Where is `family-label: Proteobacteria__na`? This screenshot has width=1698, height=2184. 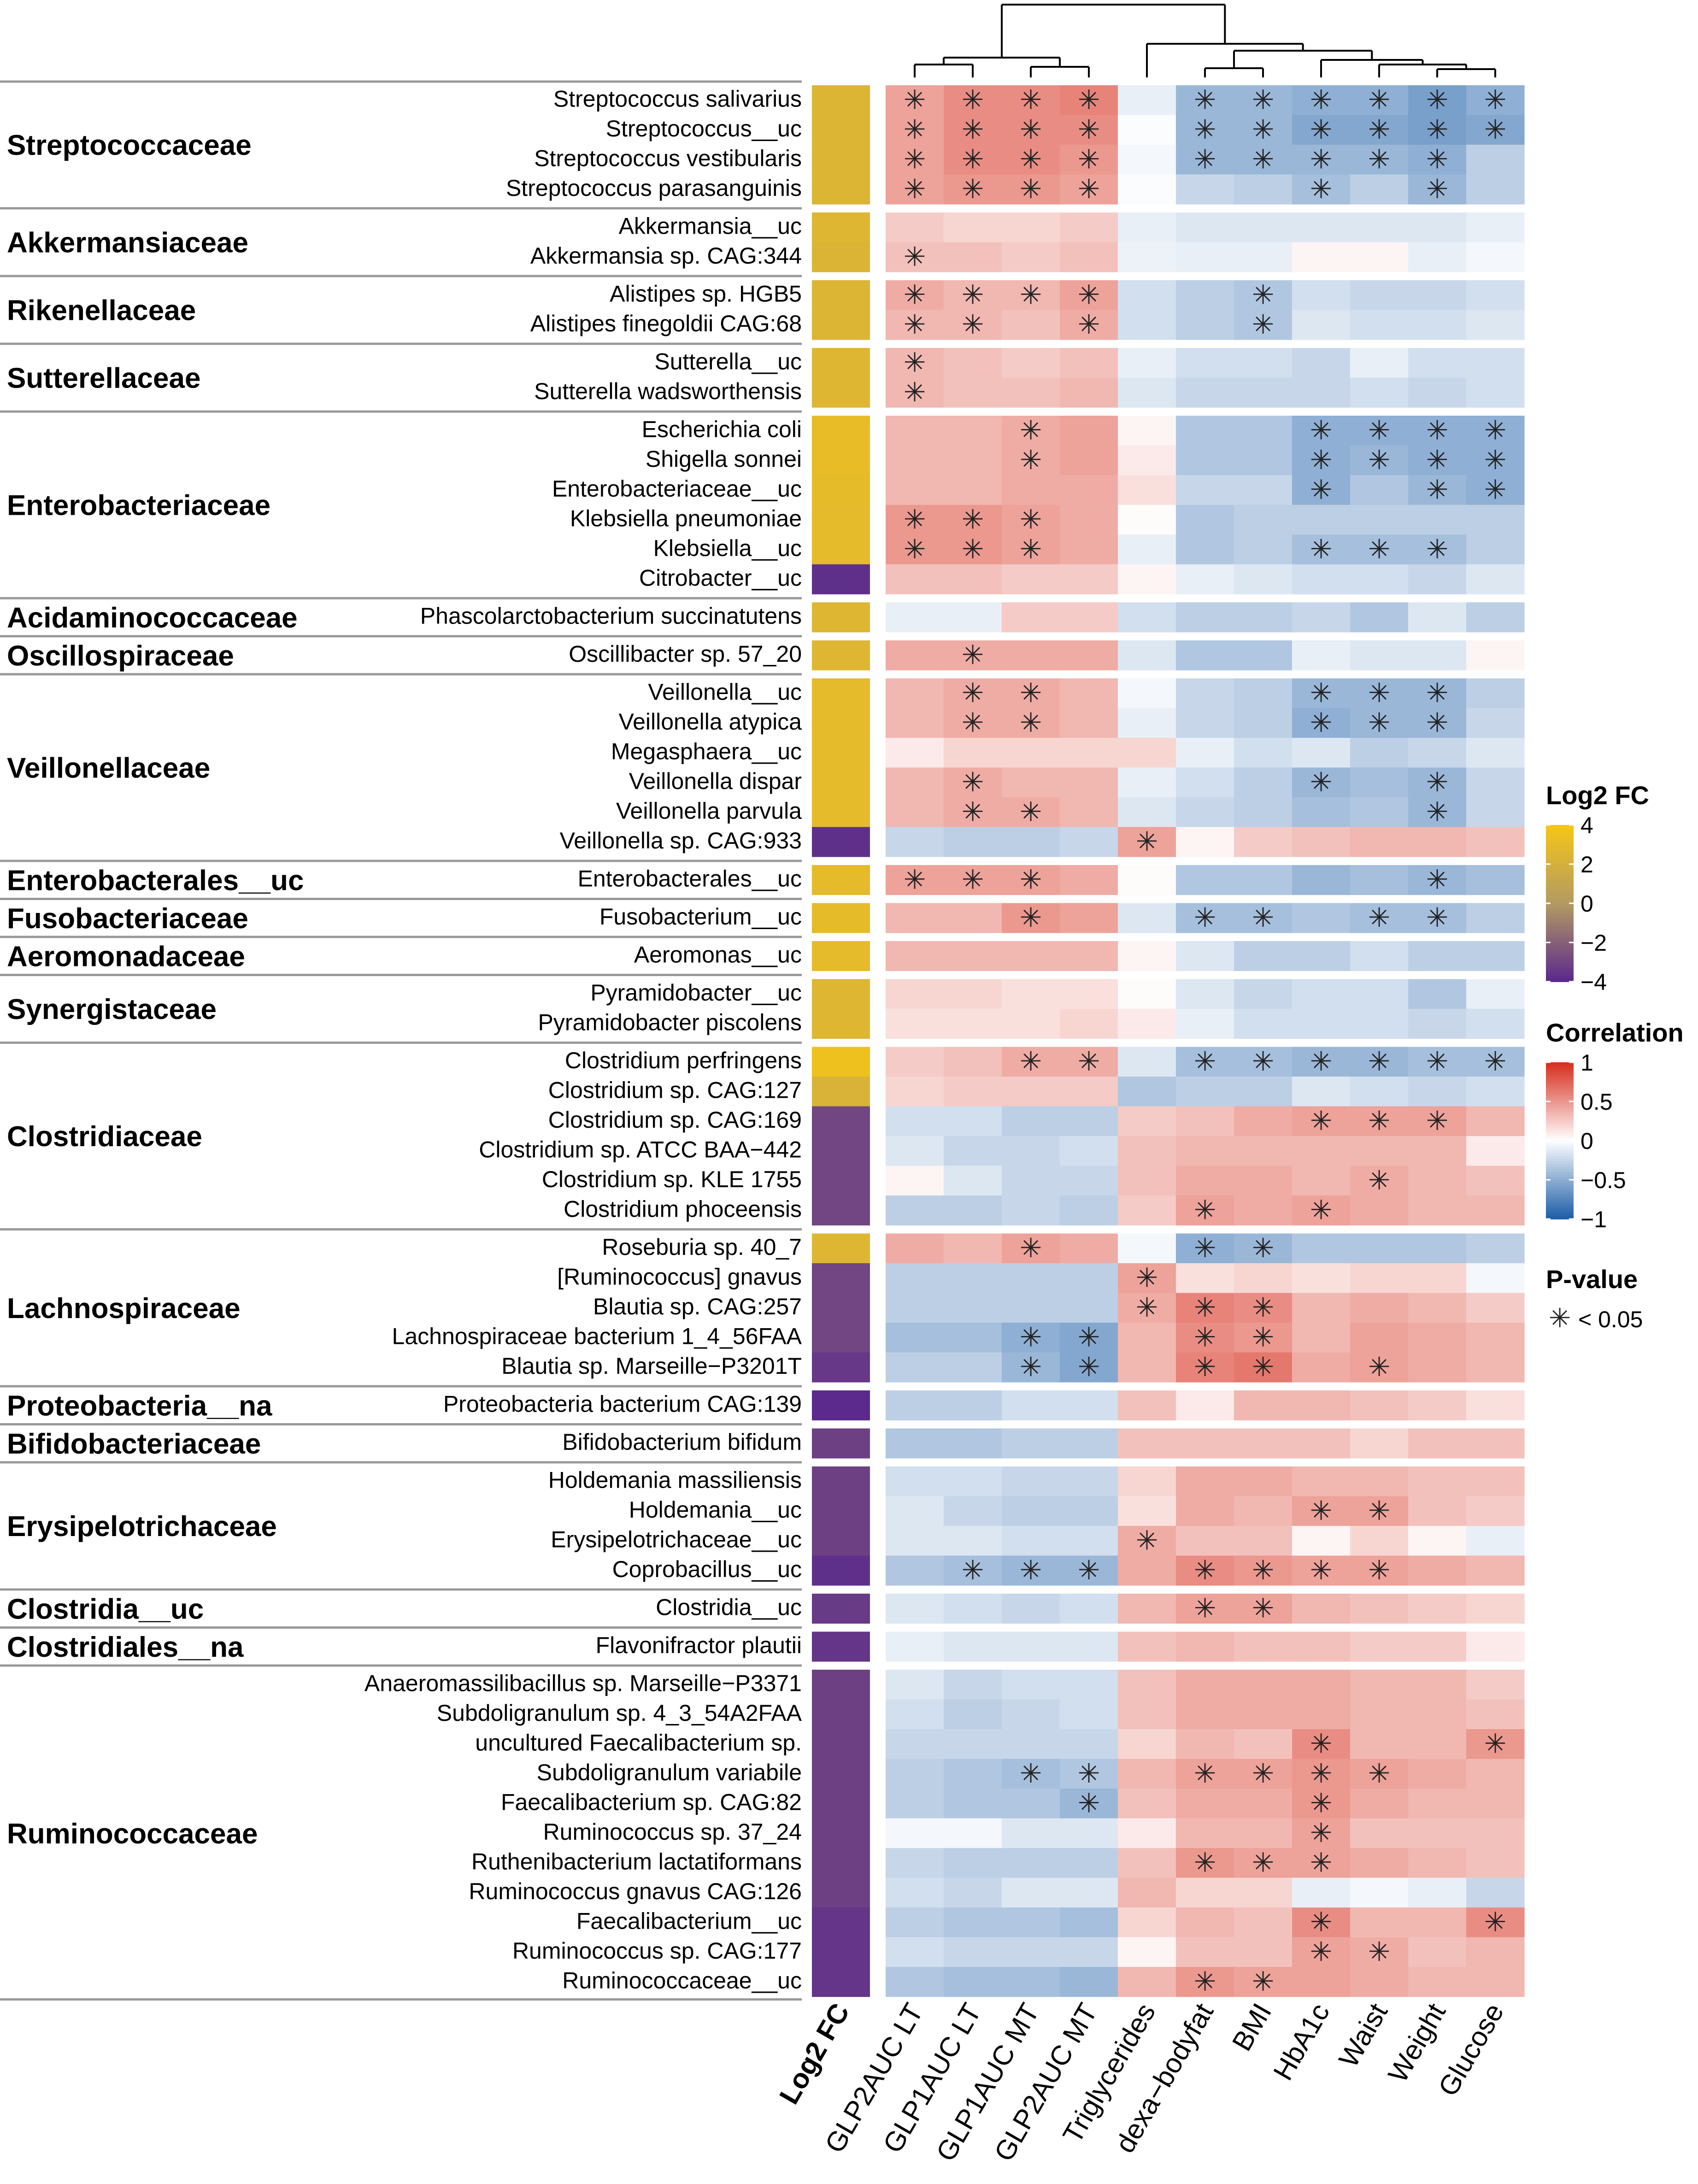 family-label: Proteobacteria__na is located at coordinates (139, 1406).